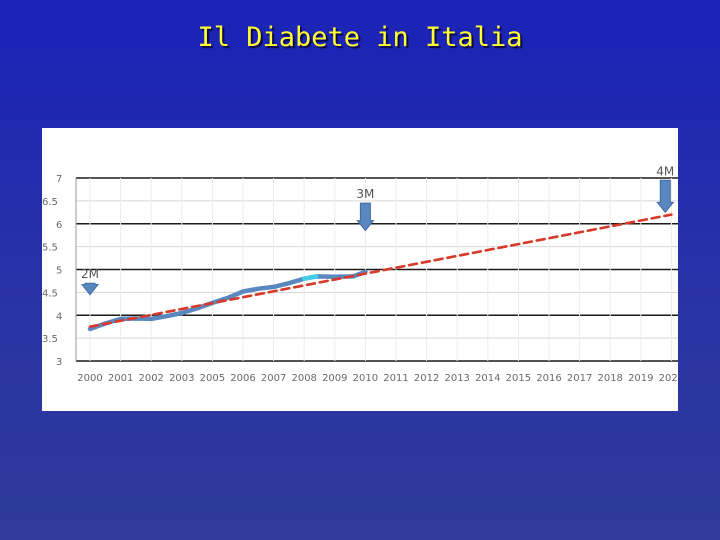  What do you see at coordinates (487, 378) in the screenshot?
I see `x-tick-label: 2014` at bounding box center [487, 378].